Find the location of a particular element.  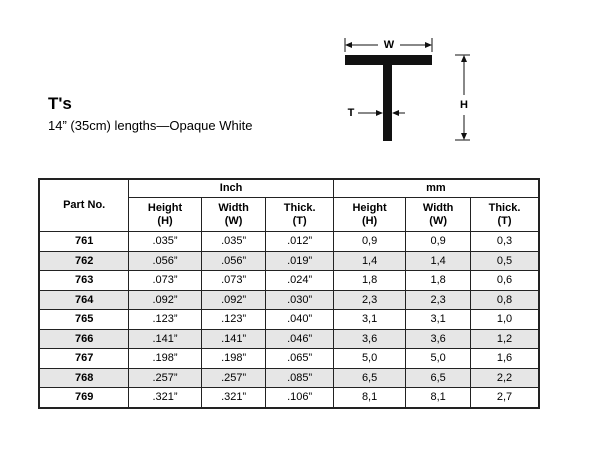

w-label: W is located at coordinates (389, 45).